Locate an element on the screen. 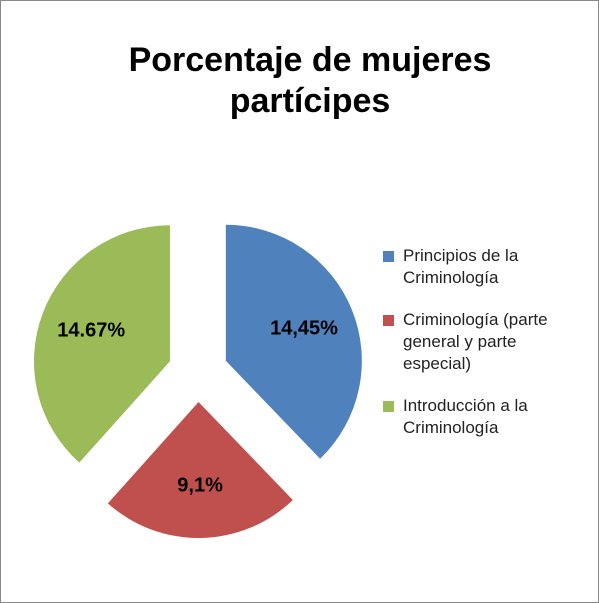 This screenshot has height=603, width=599. legend-item: Principios de la Criminología is located at coordinates (485, 267).